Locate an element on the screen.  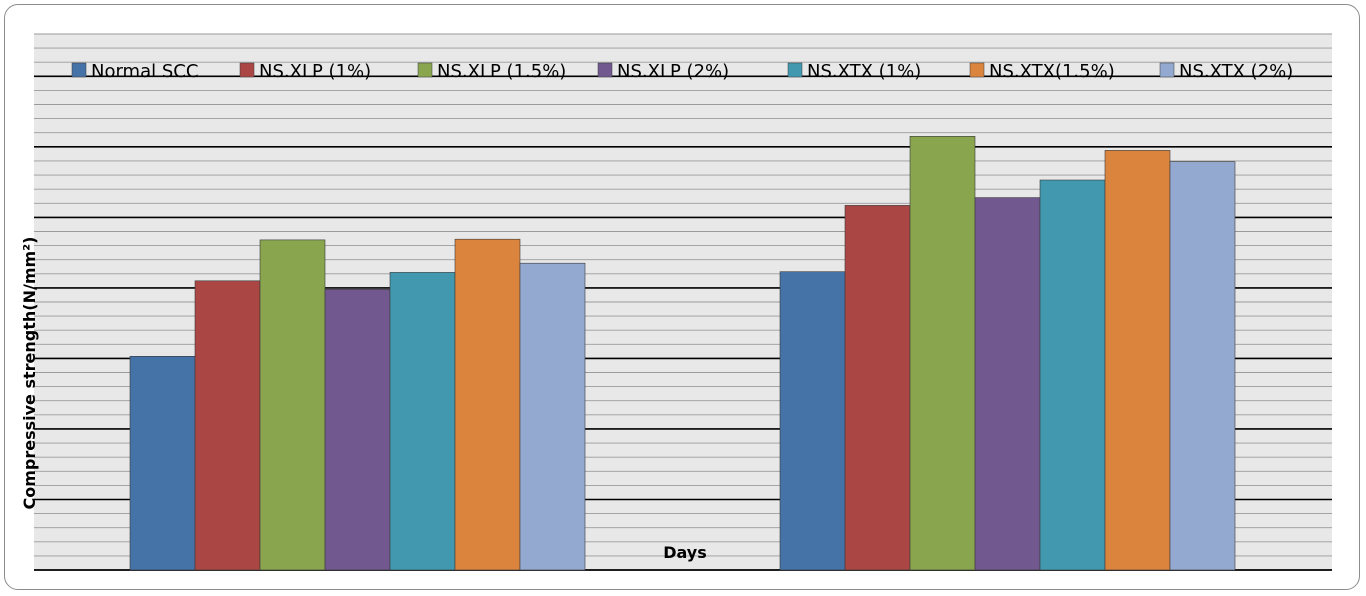
legend-item: NS.XTX(1.5%) is located at coordinates (1042, 71).